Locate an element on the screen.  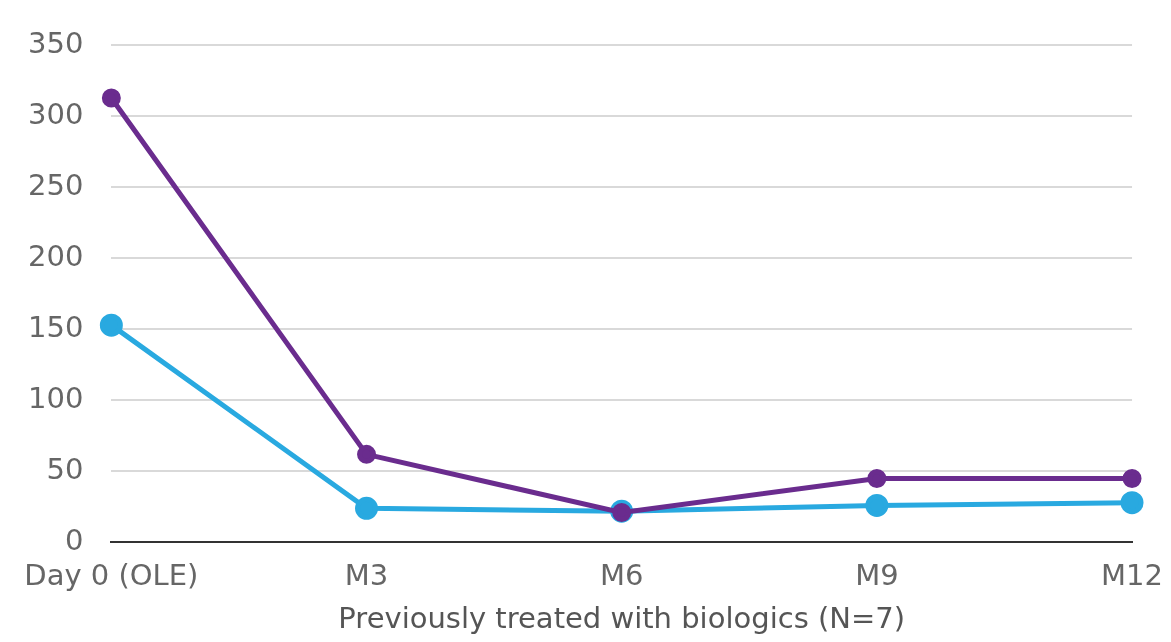
y-tick-label: 300 is located at coordinates (55, 113).